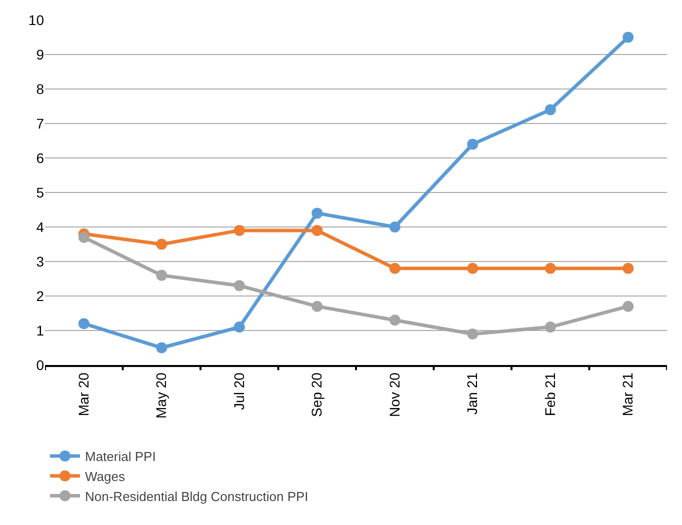 This screenshot has height=525, width=682. Describe the element at coordinates (105, 476) in the screenshot. I see `legend-label: Wages` at that location.